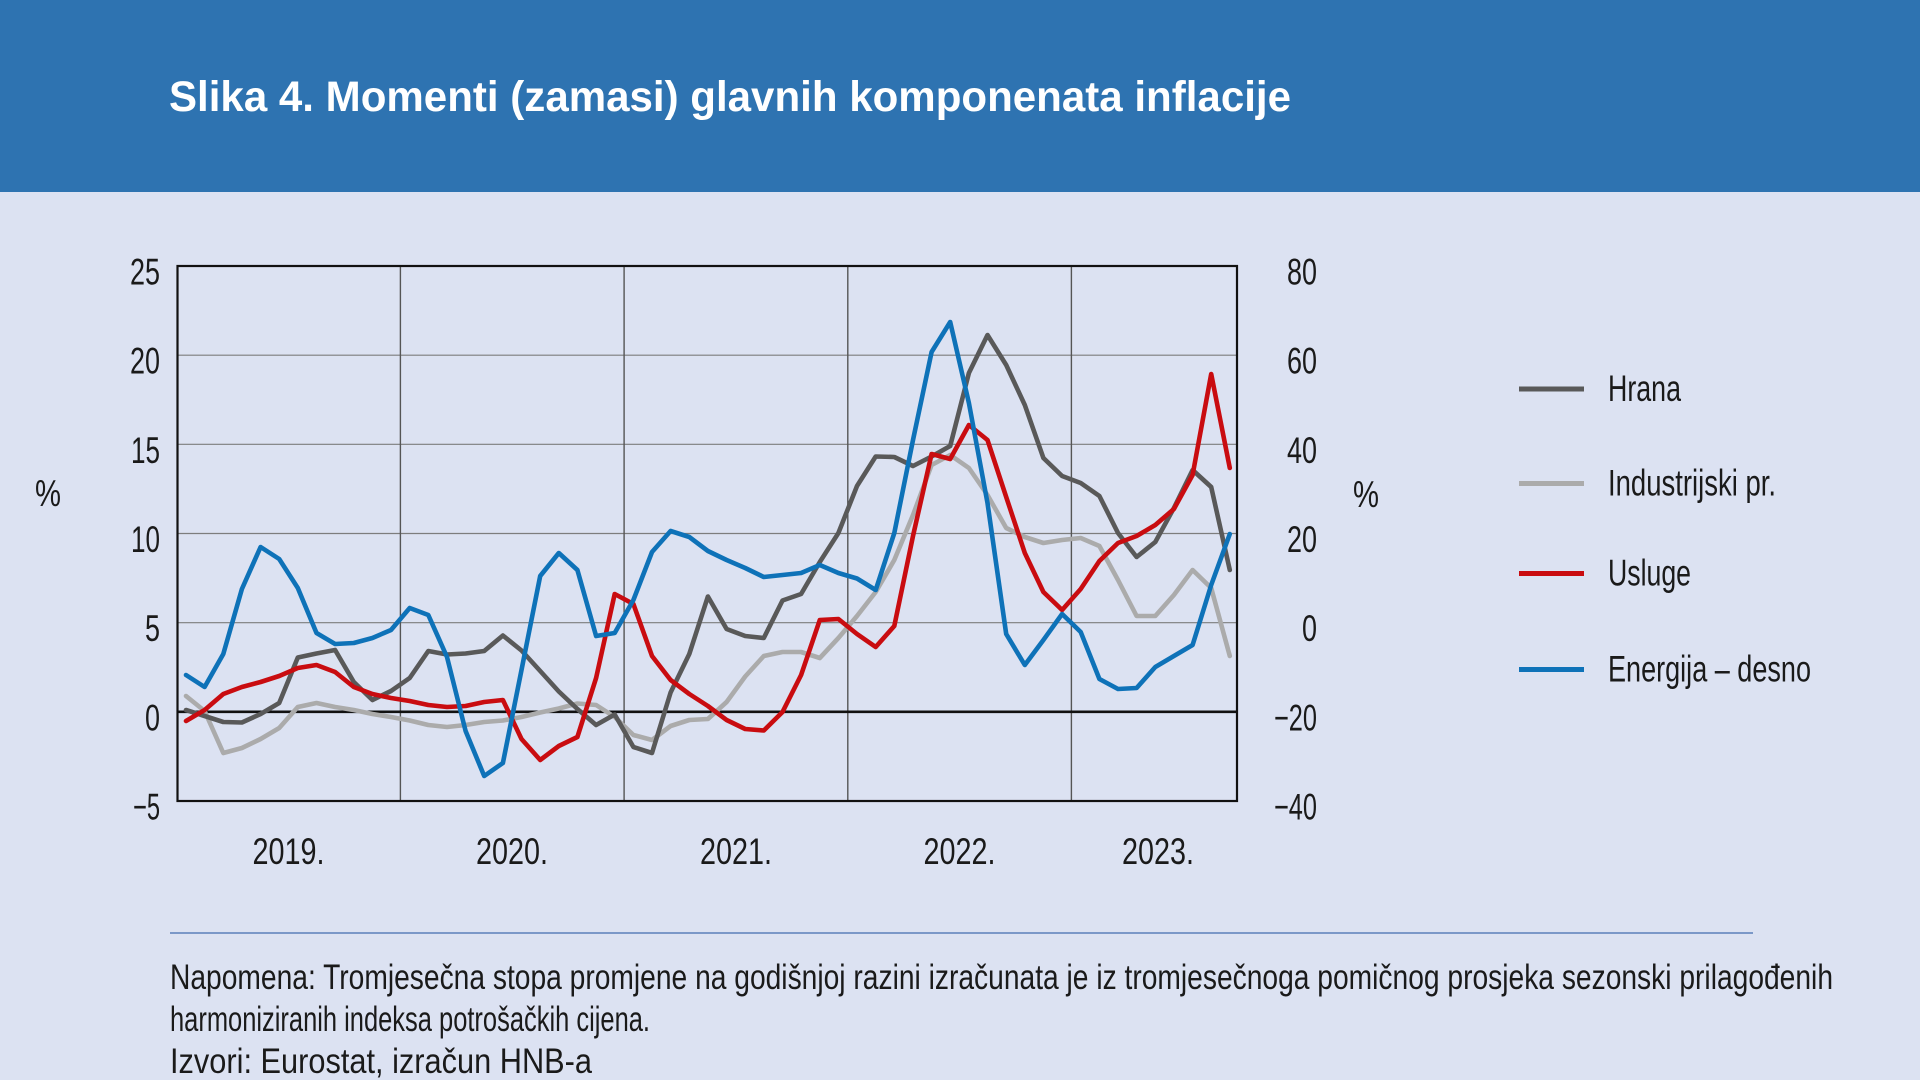  Describe the element at coordinates (1302, 450) in the screenshot. I see `svg-text: 40` at that location.